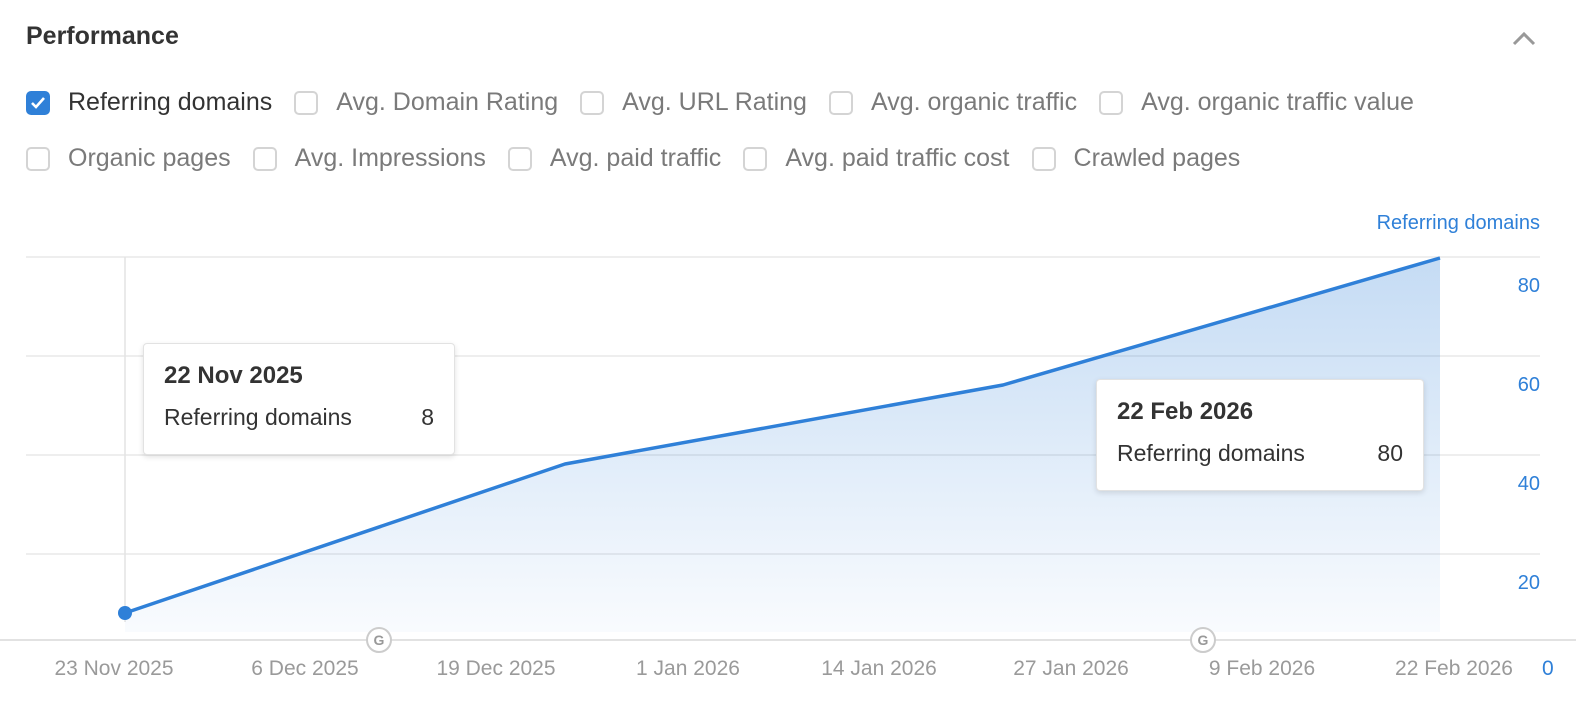  What do you see at coordinates (125, 613) in the screenshot?
I see `hover-point` at bounding box center [125, 613].